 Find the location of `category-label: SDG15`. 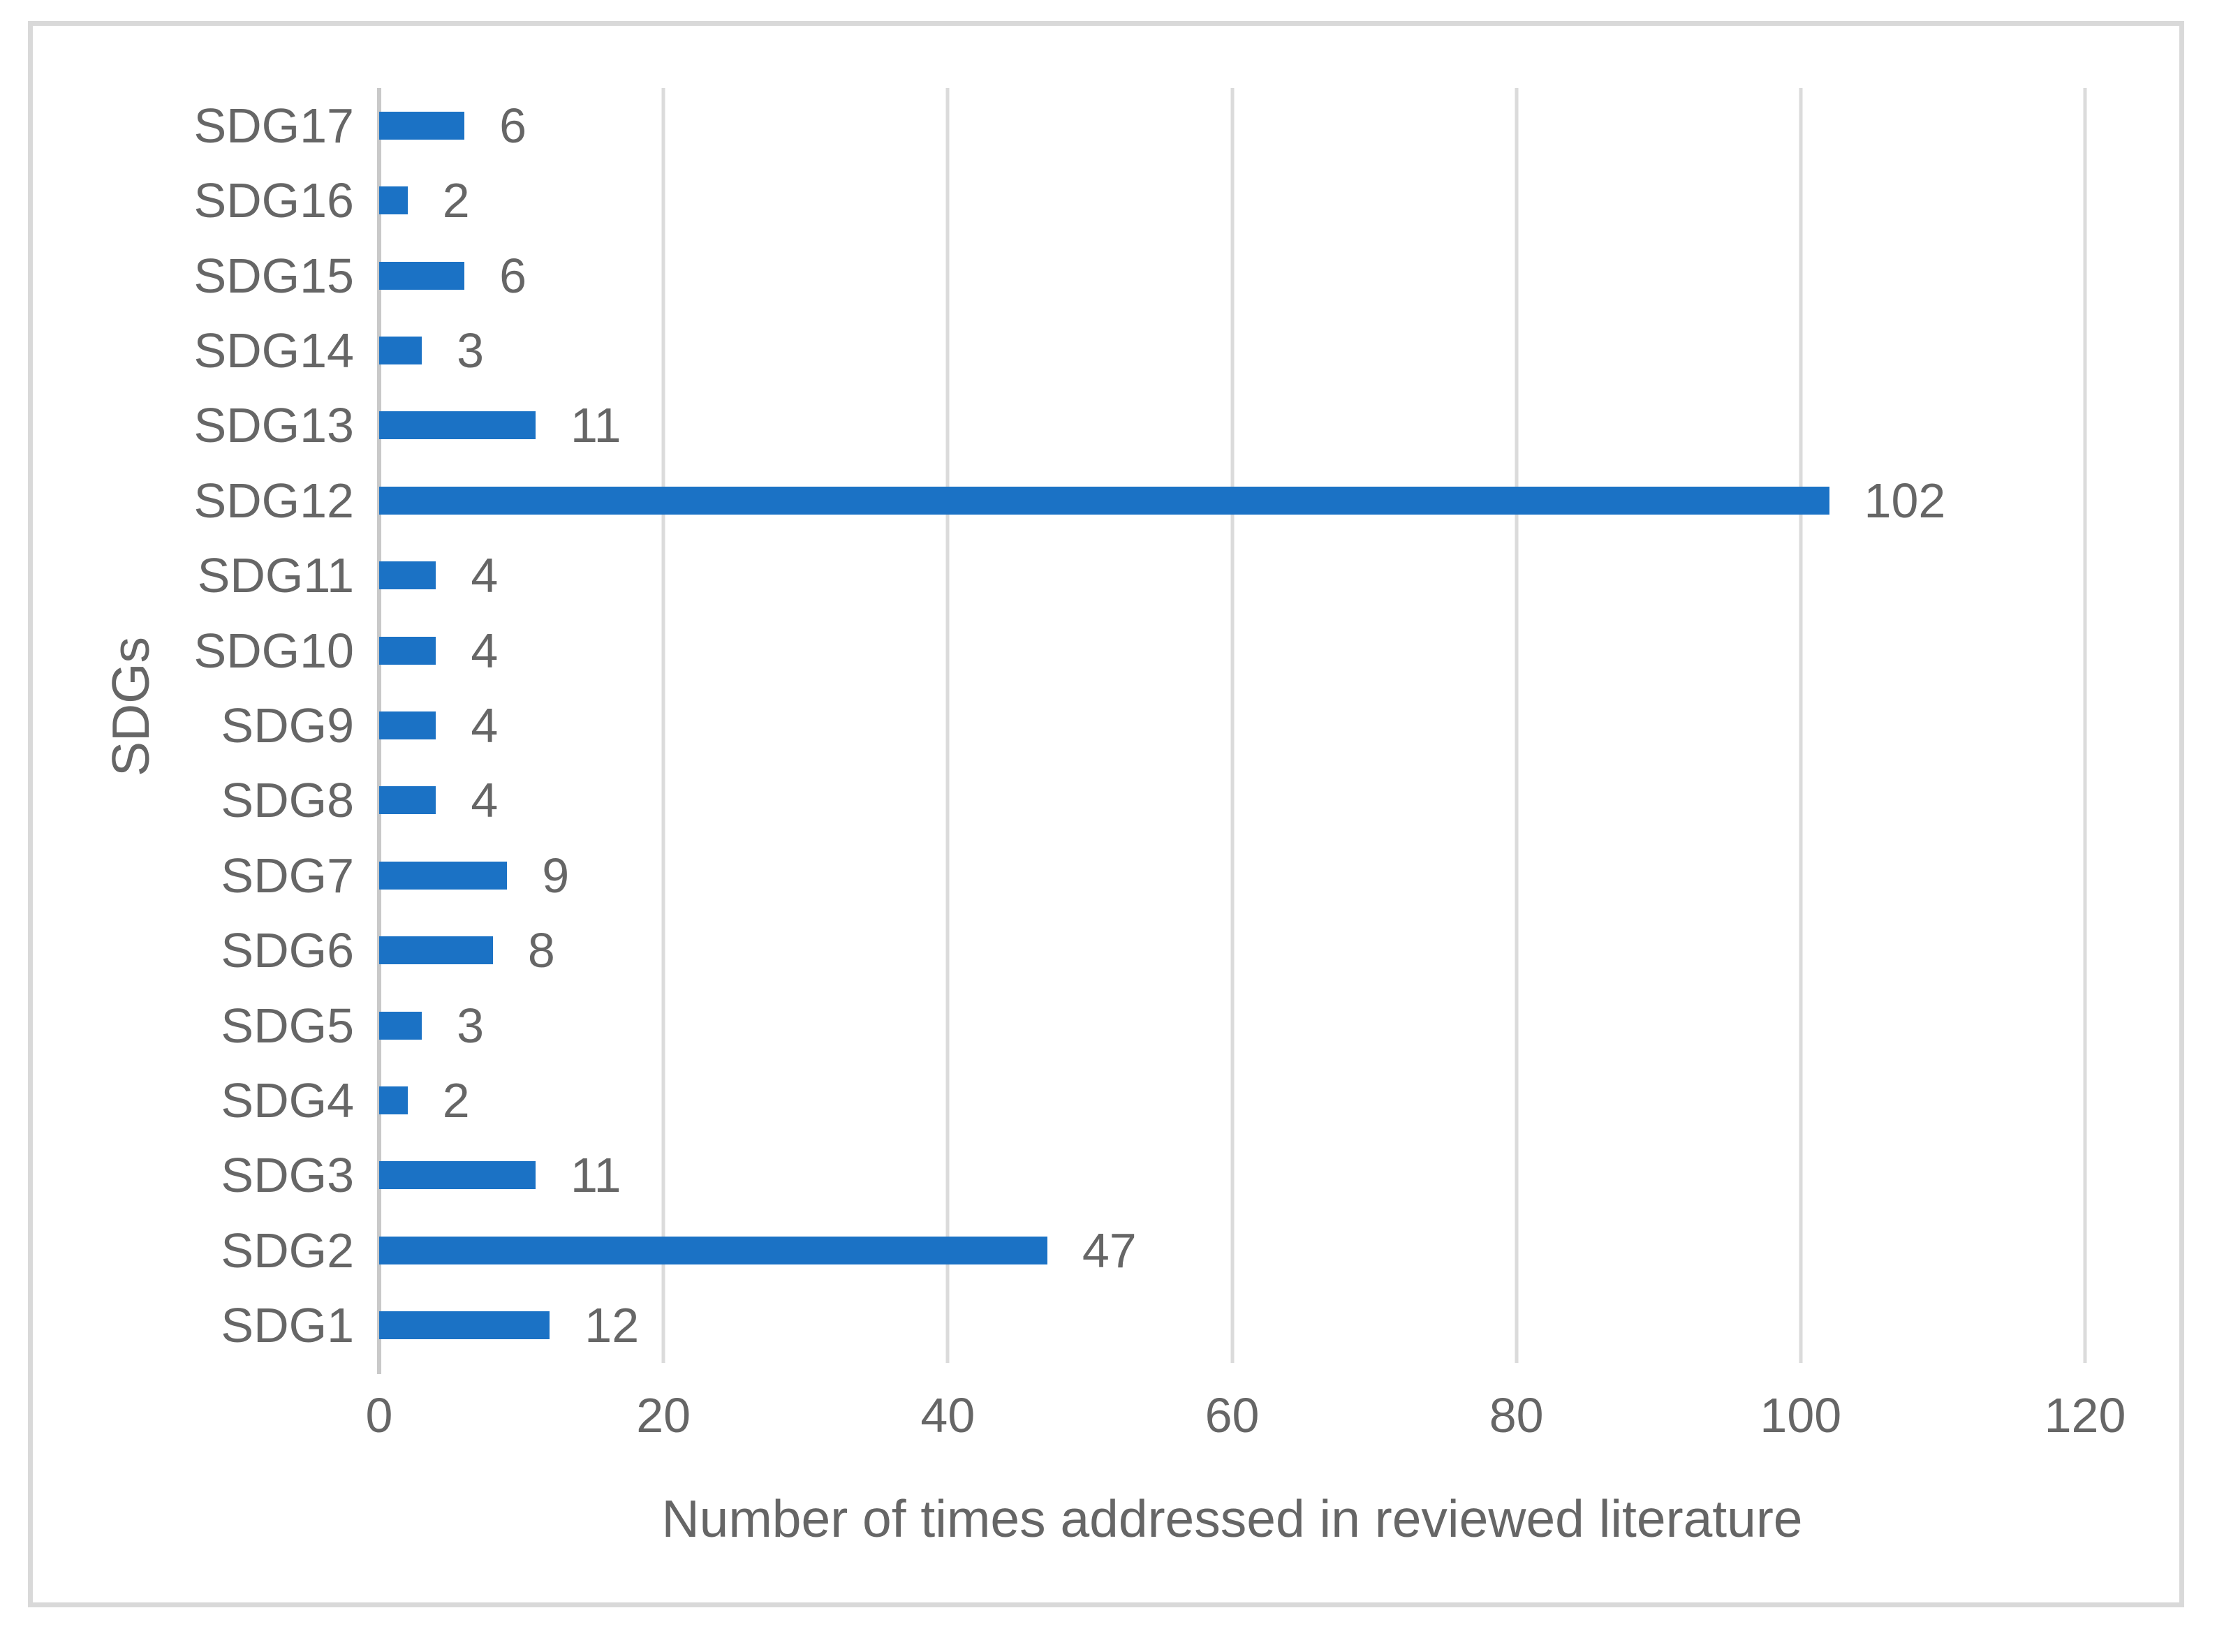

category-label: SDG15 is located at coordinates (274, 275).